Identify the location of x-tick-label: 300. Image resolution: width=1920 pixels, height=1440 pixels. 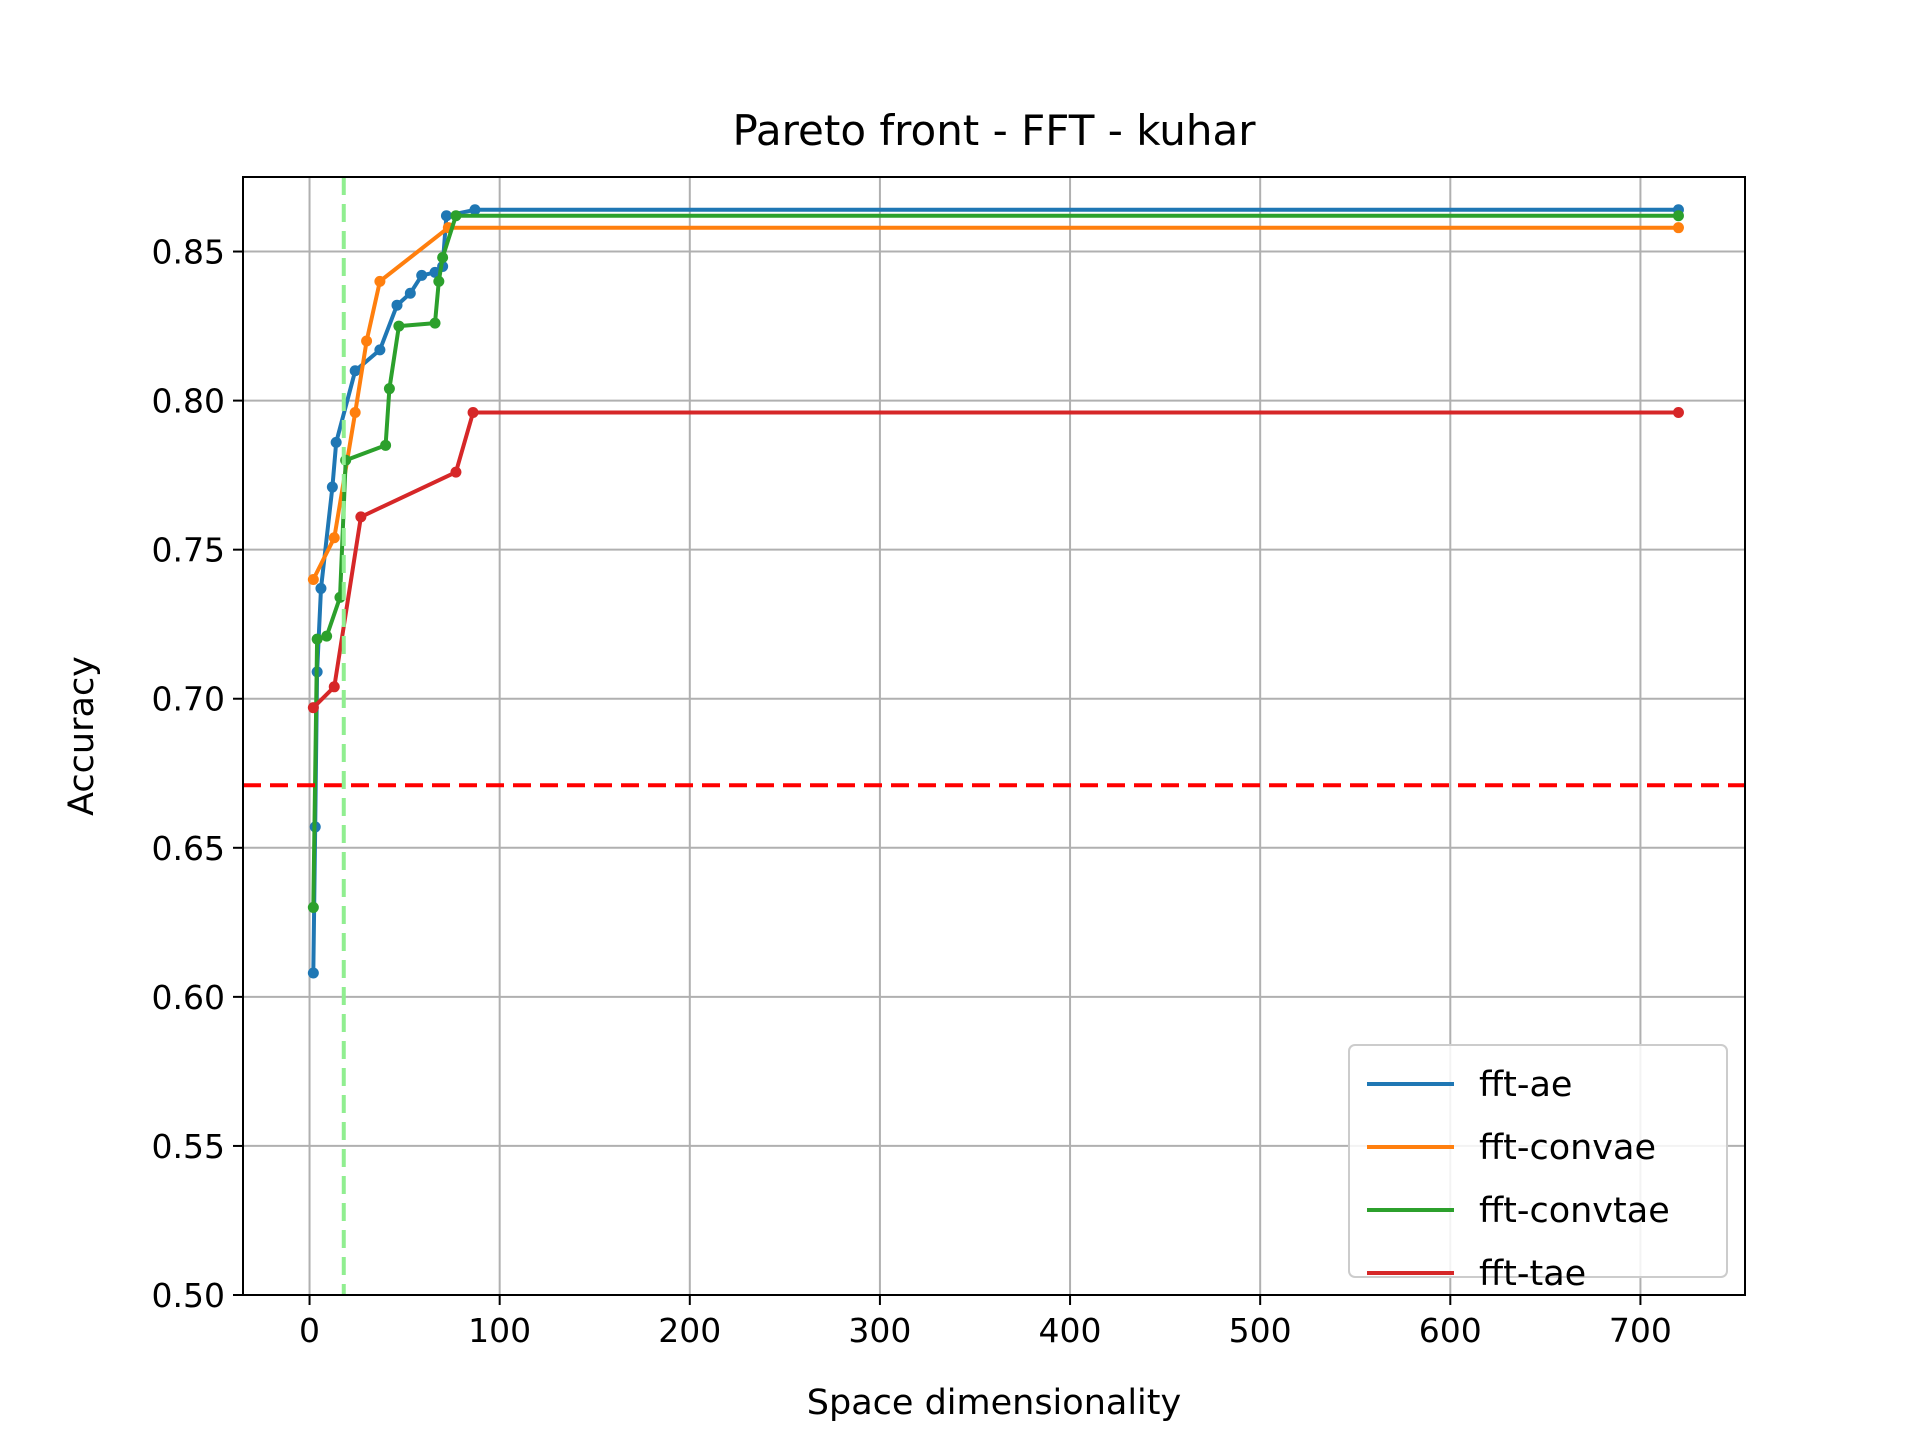
(879, 1330).